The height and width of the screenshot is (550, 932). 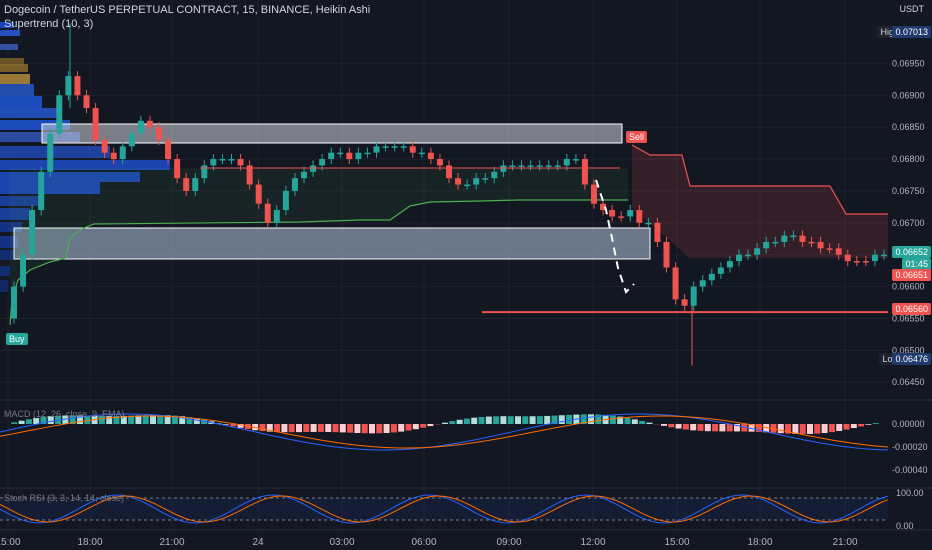 I want to click on time-tick-label: 09:00, so click(x=508, y=542).